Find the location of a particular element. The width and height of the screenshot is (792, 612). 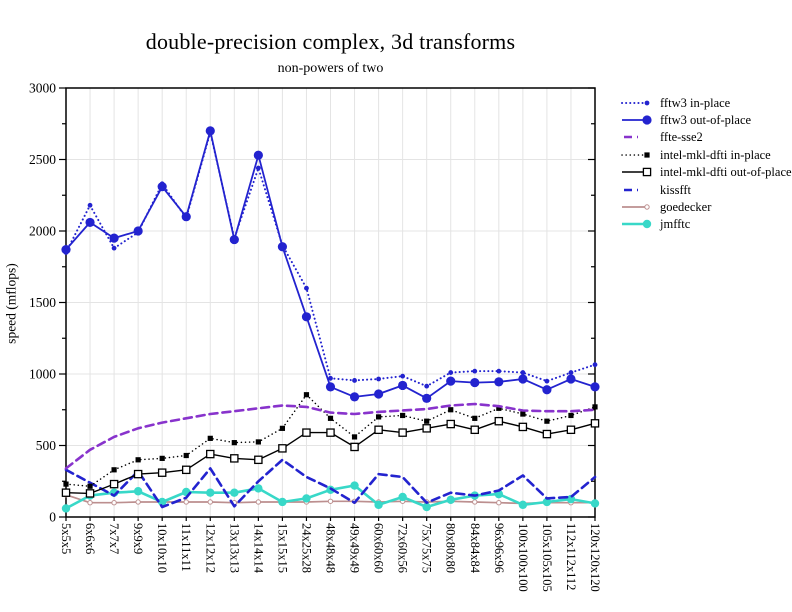

legend-entry-kissfft: kissfft is located at coordinates (706, 189).